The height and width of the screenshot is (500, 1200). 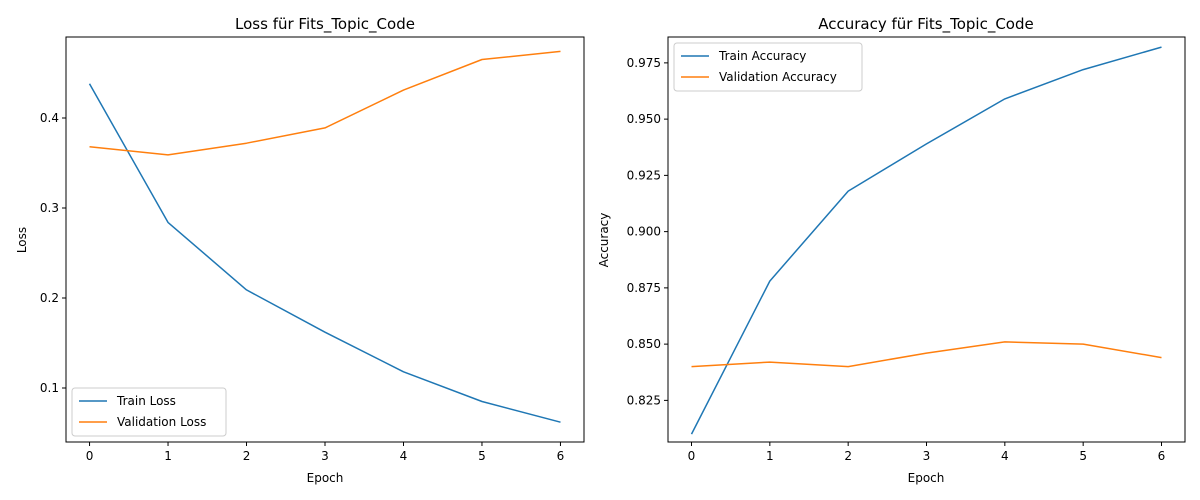 I want to click on accuracy-x-tick-label: 3, so click(x=927, y=456).